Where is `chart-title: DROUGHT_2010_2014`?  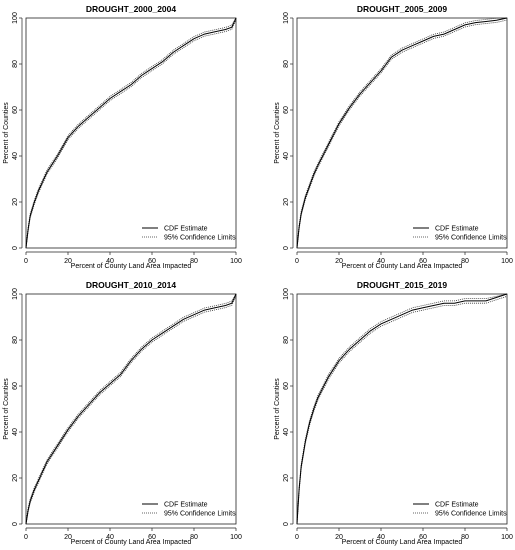 chart-title: DROUGHT_2010_2014 is located at coordinates (131, 285).